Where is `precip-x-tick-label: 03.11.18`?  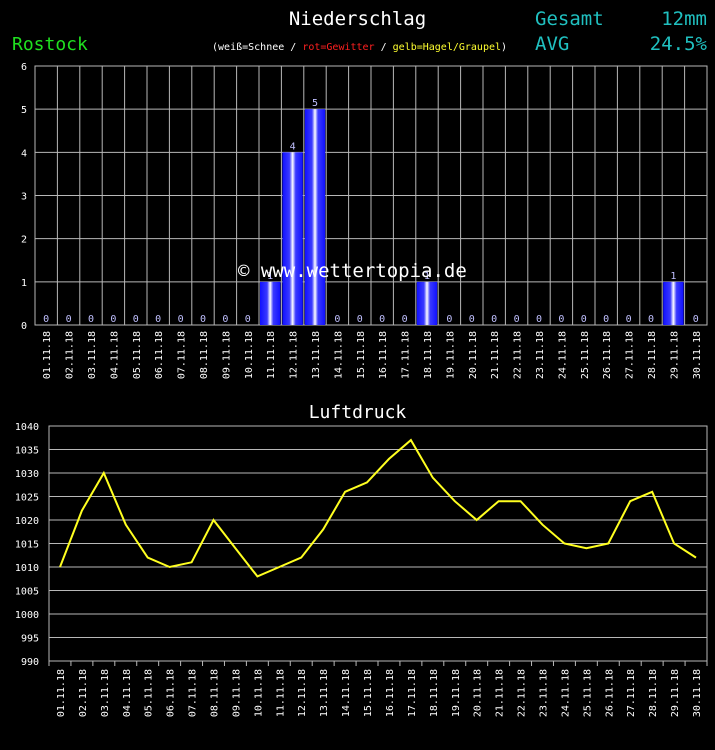 precip-x-tick-label: 03.11.18 is located at coordinates (92, 355).